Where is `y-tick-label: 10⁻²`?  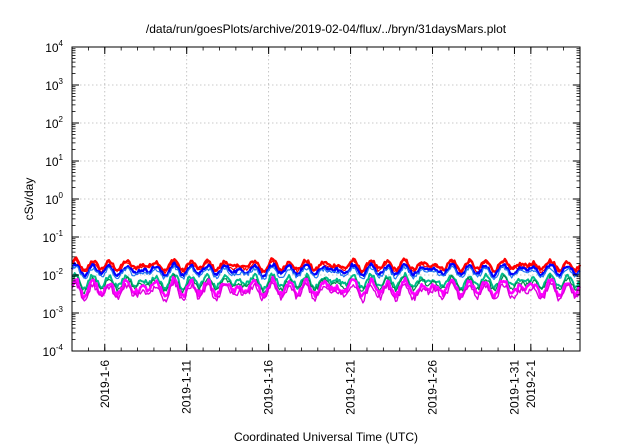
y-tick-label: 10⁻² is located at coordinates (53, 275).